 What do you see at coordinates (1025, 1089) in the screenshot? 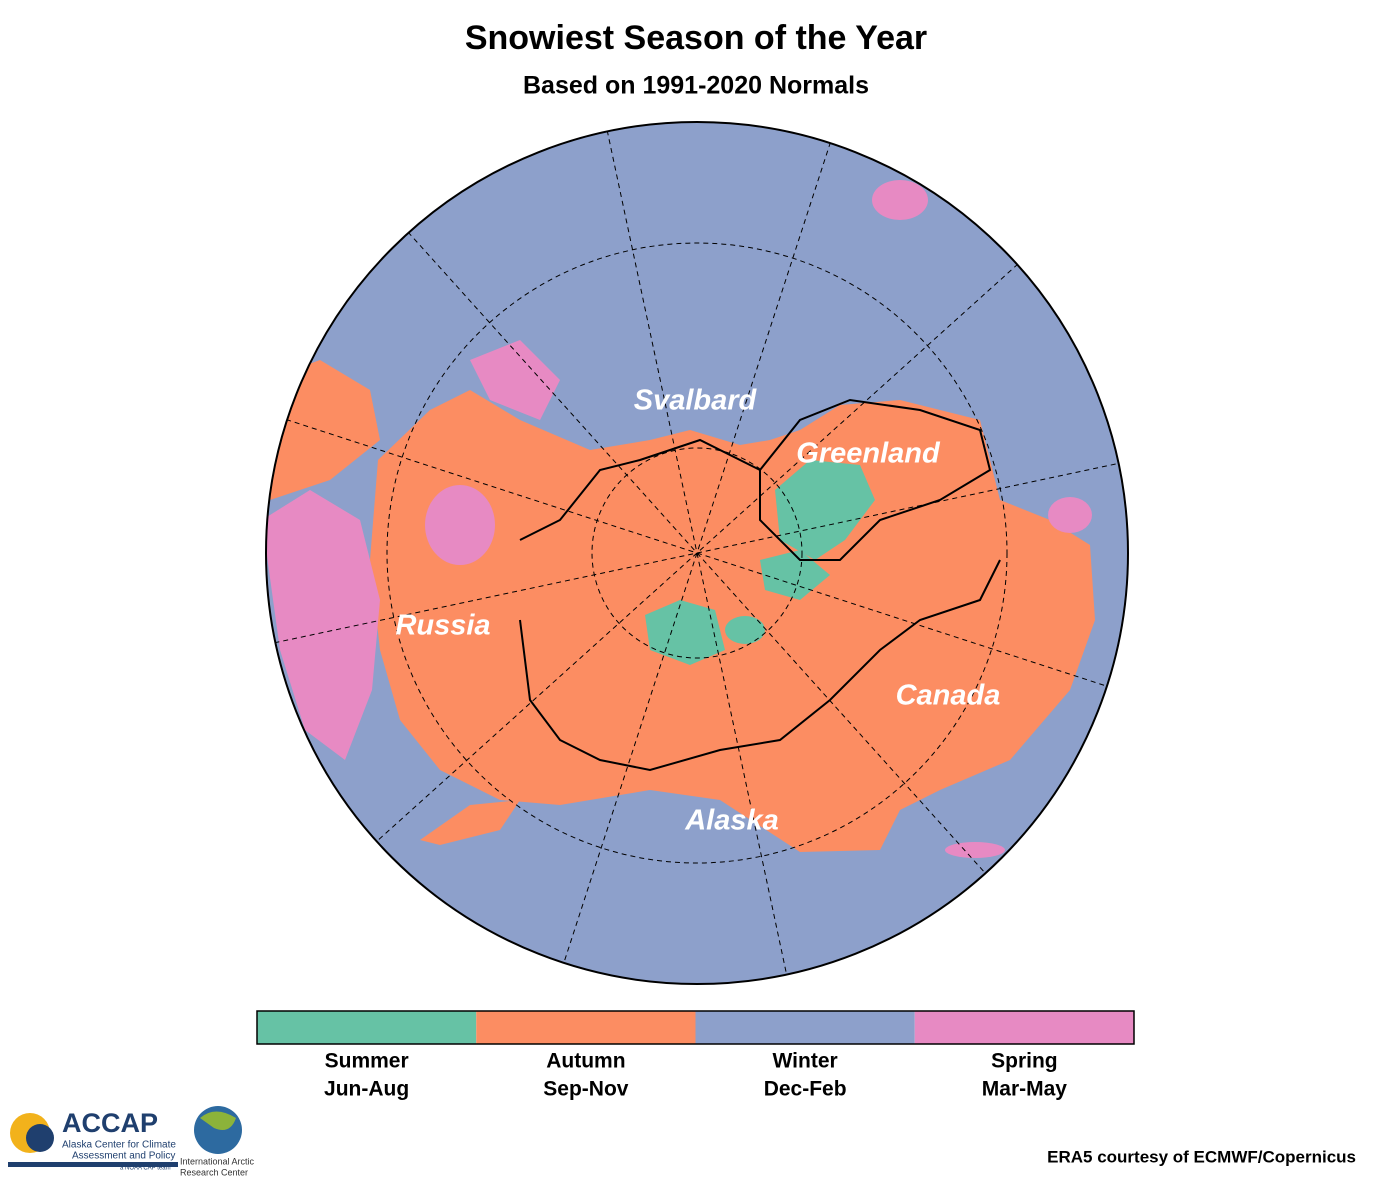
I see `legend-months: Mar-May` at bounding box center [1025, 1089].